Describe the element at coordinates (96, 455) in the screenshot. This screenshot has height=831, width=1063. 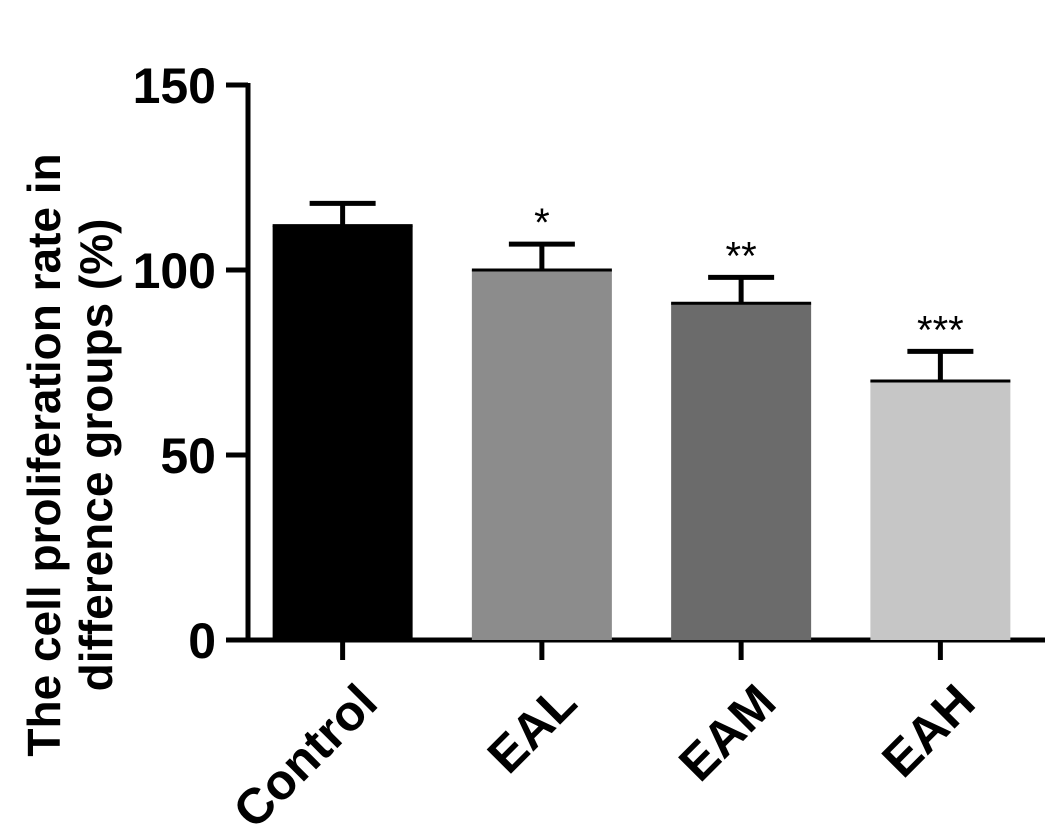
I see `y-axis-label-line-2: difference groups (%)` at that location.